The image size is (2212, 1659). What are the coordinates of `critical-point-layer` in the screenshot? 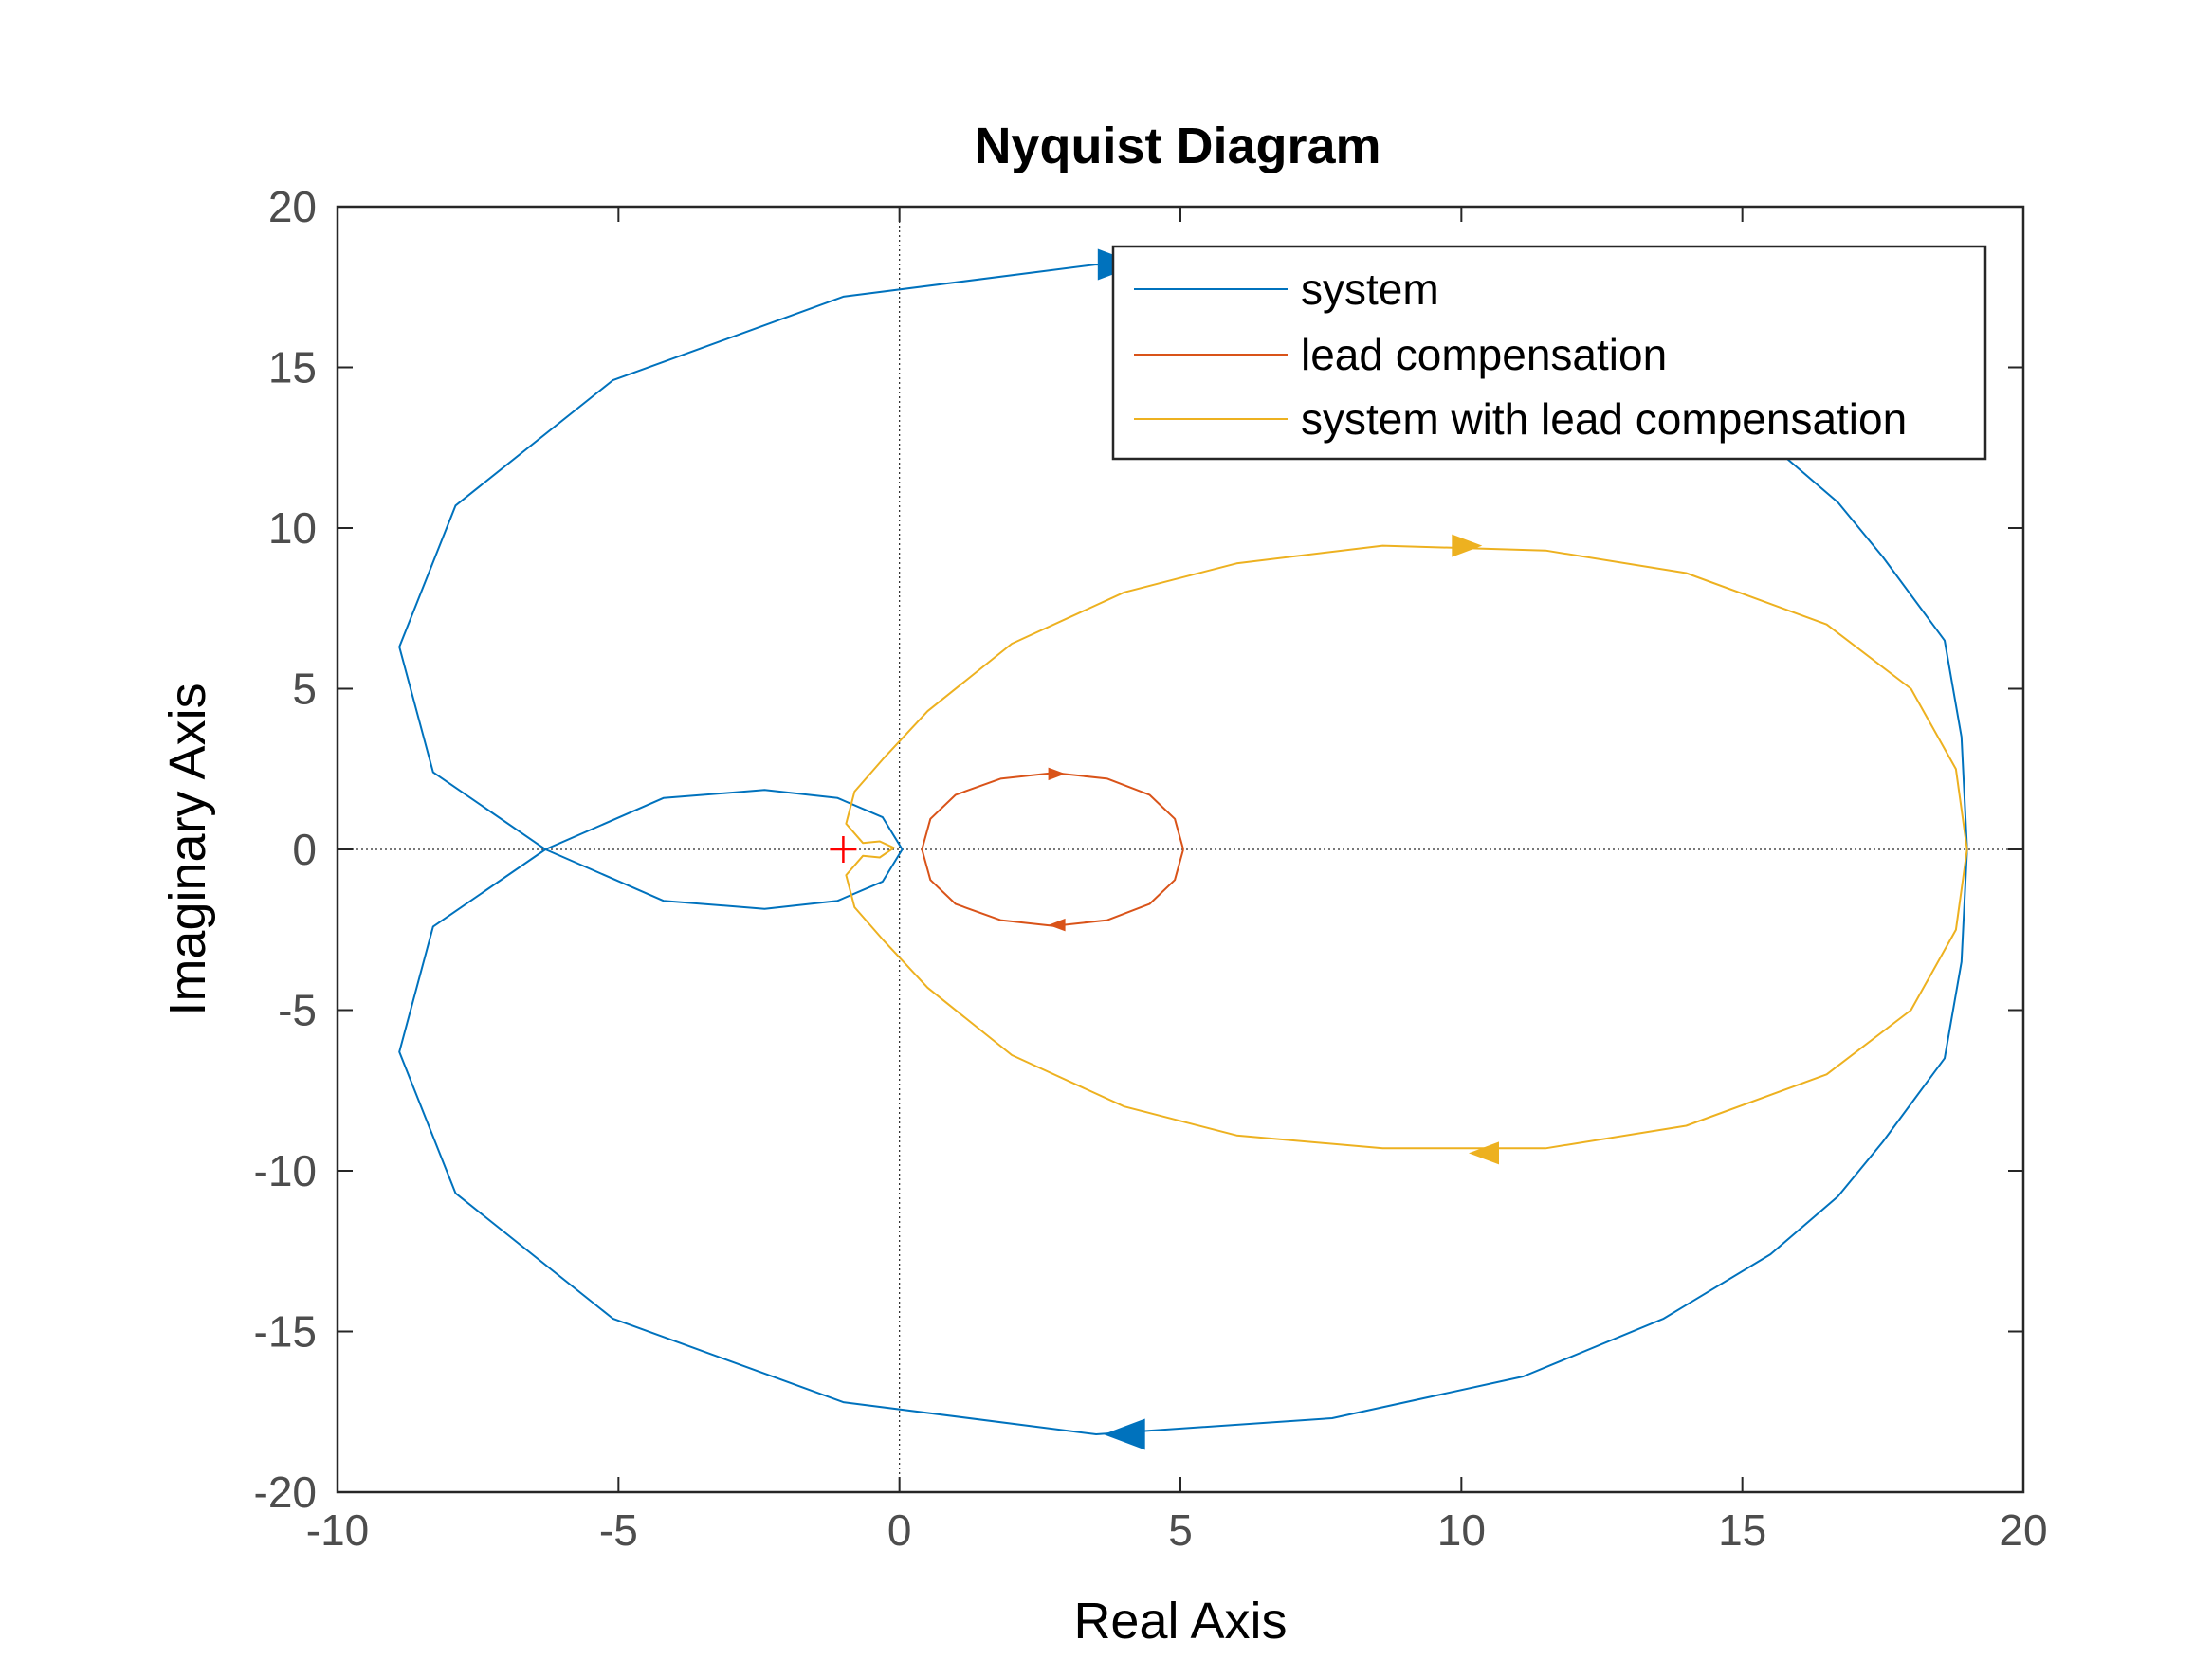 It's located at (843, 849).